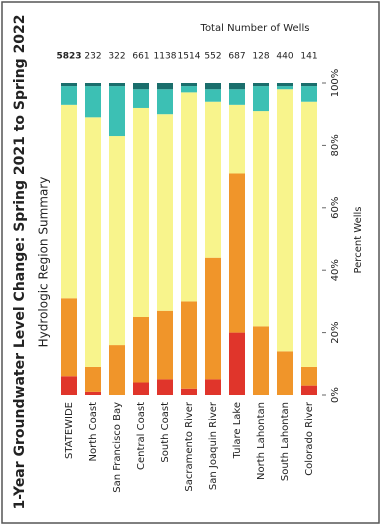 Image resolution: width=382 pixels, height=526 pixels. What do you see at coordinates (93, 432) in the screenshot?
I see `x-tick-label: North Coast` at bounding box center [93, 432].